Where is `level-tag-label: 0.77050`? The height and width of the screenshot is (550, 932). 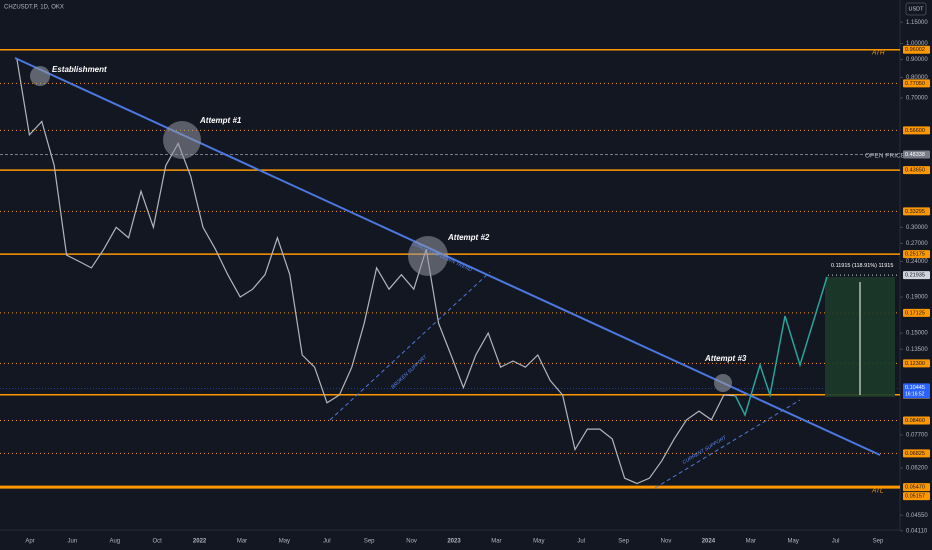 level-tag-label: 0.77050 is located at coordinates (915, 84).